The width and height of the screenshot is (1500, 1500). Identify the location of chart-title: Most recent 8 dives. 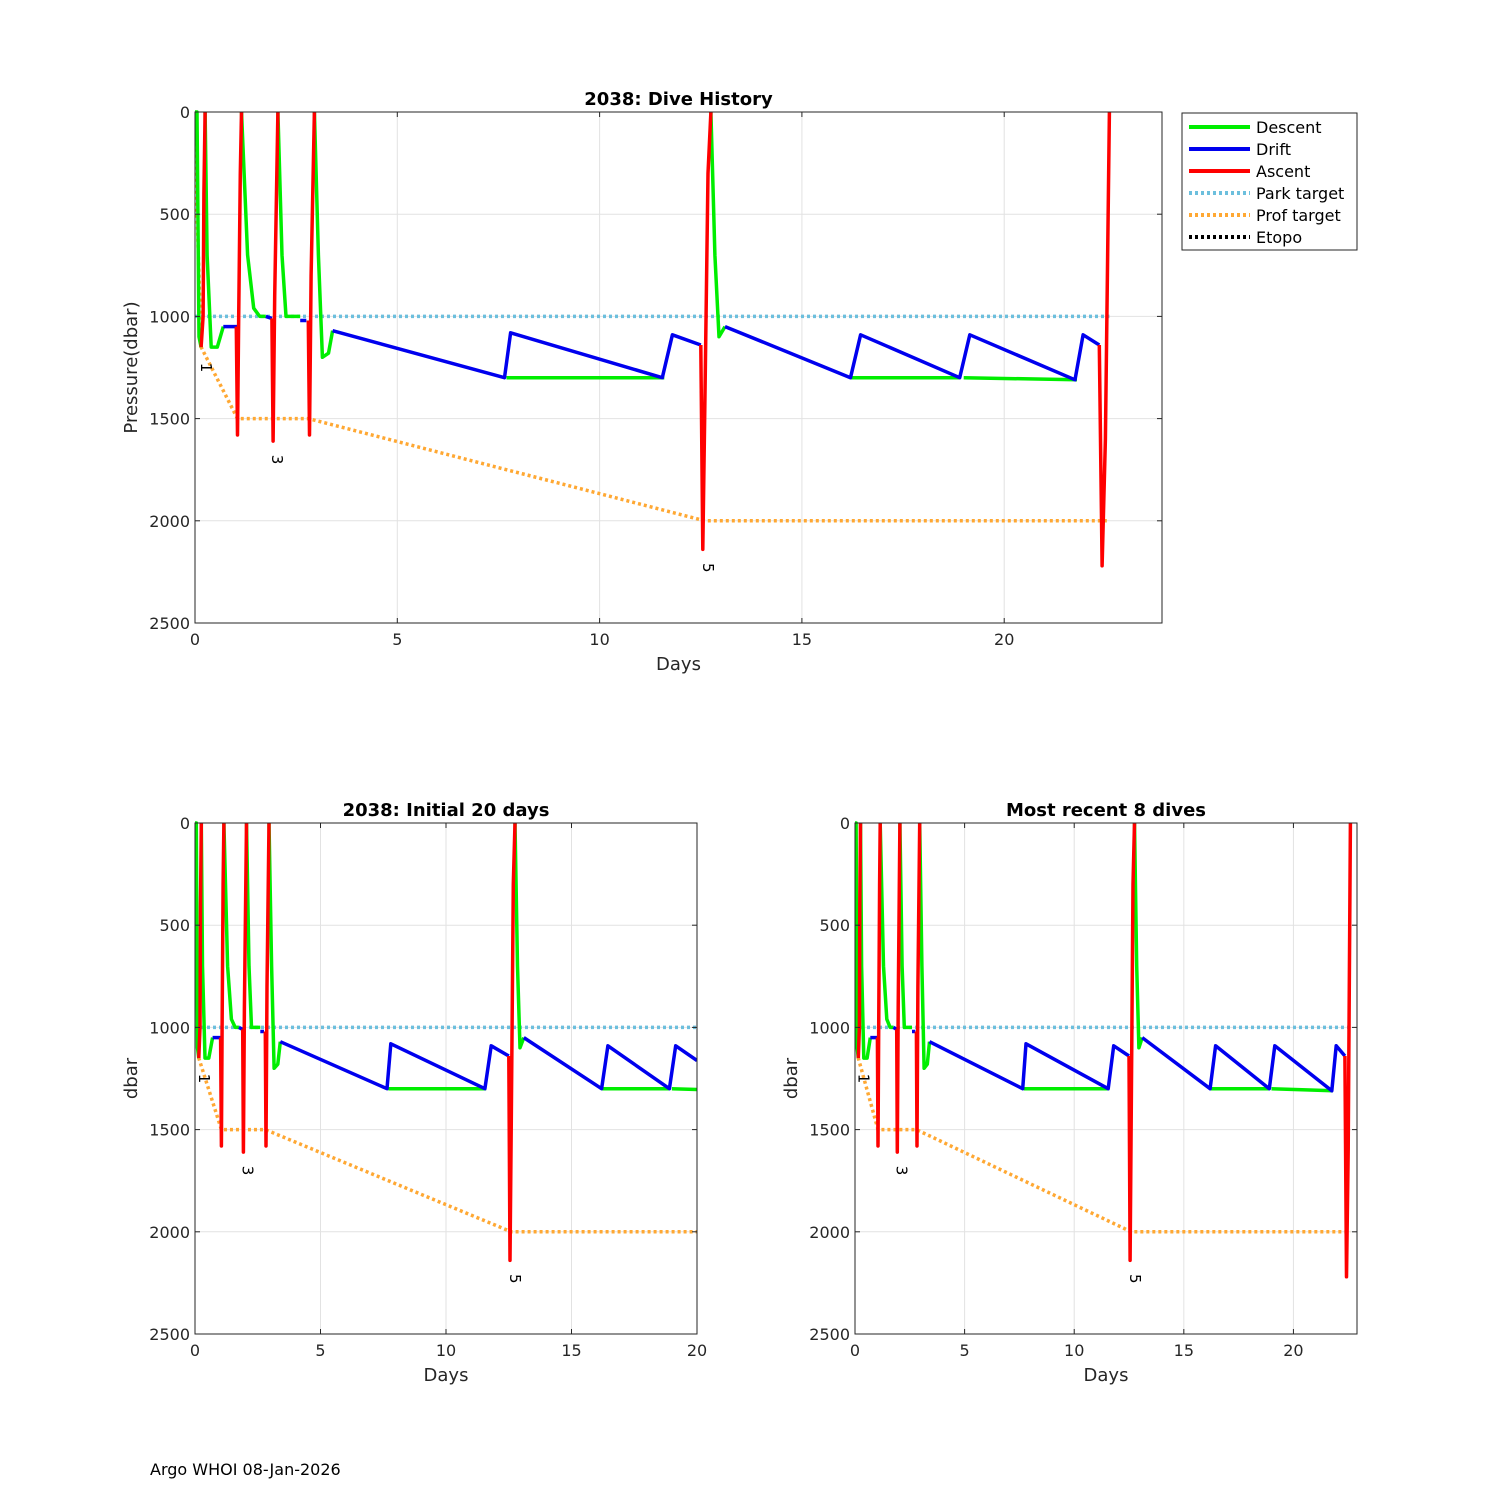
(1106, 810).